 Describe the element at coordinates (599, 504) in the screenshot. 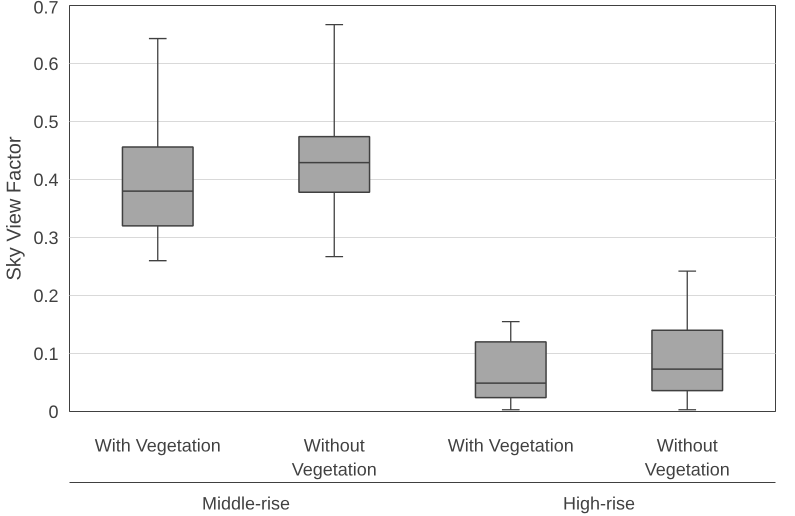

I see `text: High-rise` at that location.